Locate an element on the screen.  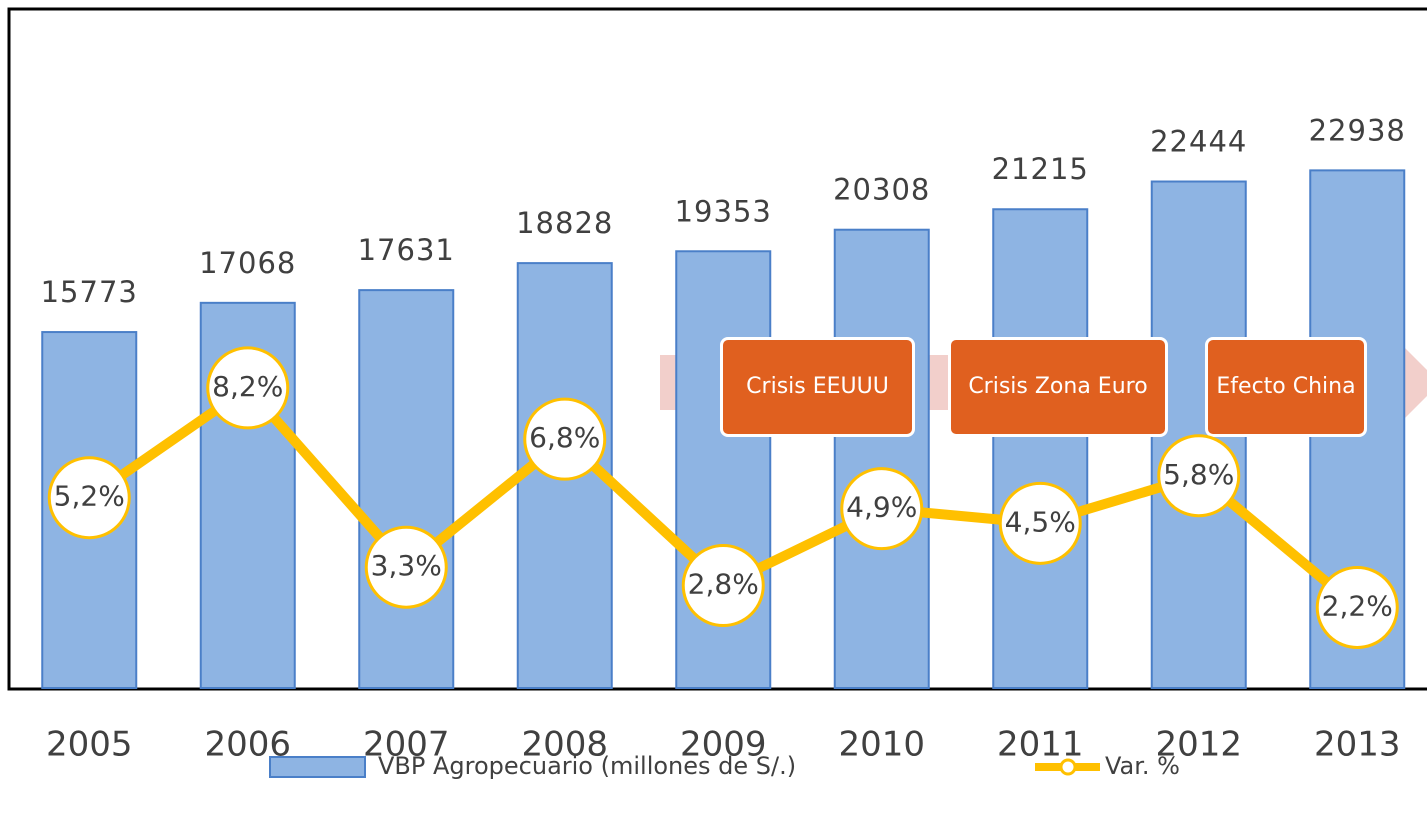
line-value-label: 3,3% is located at coordinates (406, 565).